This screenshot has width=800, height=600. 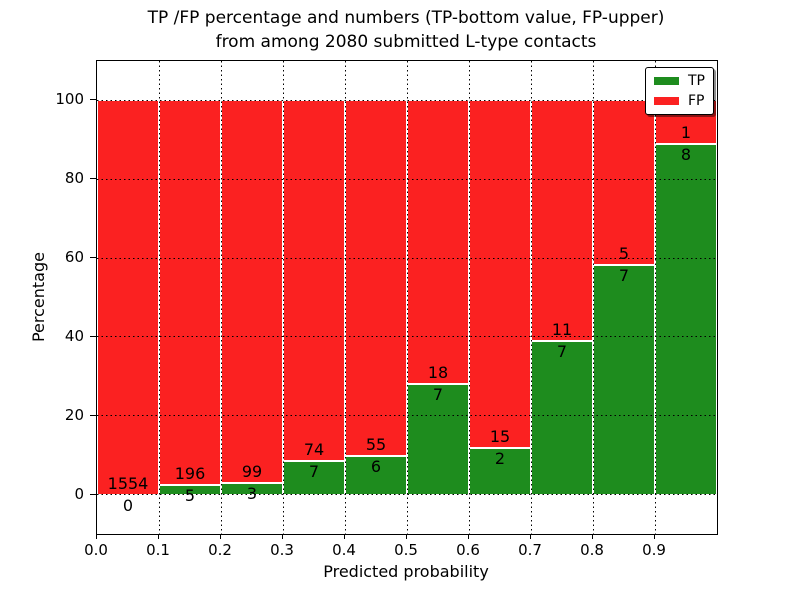 I want to click on fp-count-label: 15, so click(x=500, y=437).